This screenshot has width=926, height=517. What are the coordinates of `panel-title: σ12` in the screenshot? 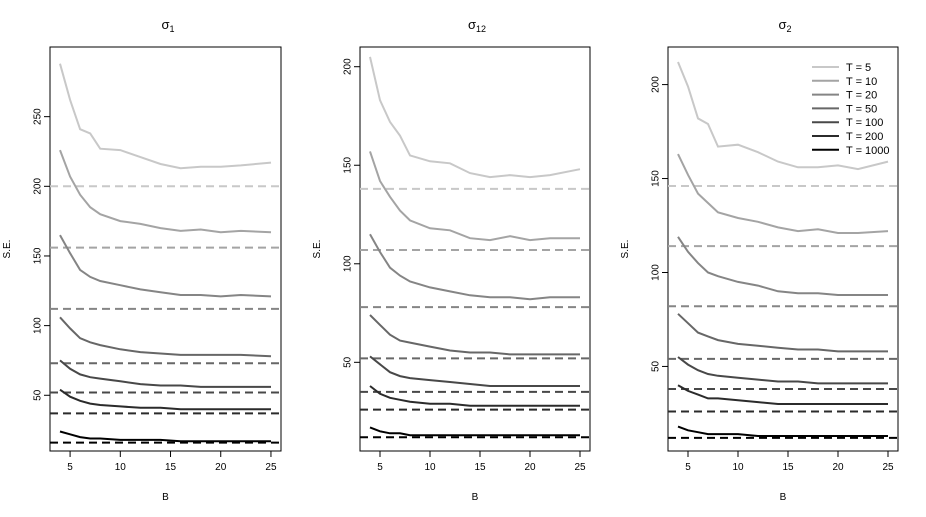 It's located at (477, 25).